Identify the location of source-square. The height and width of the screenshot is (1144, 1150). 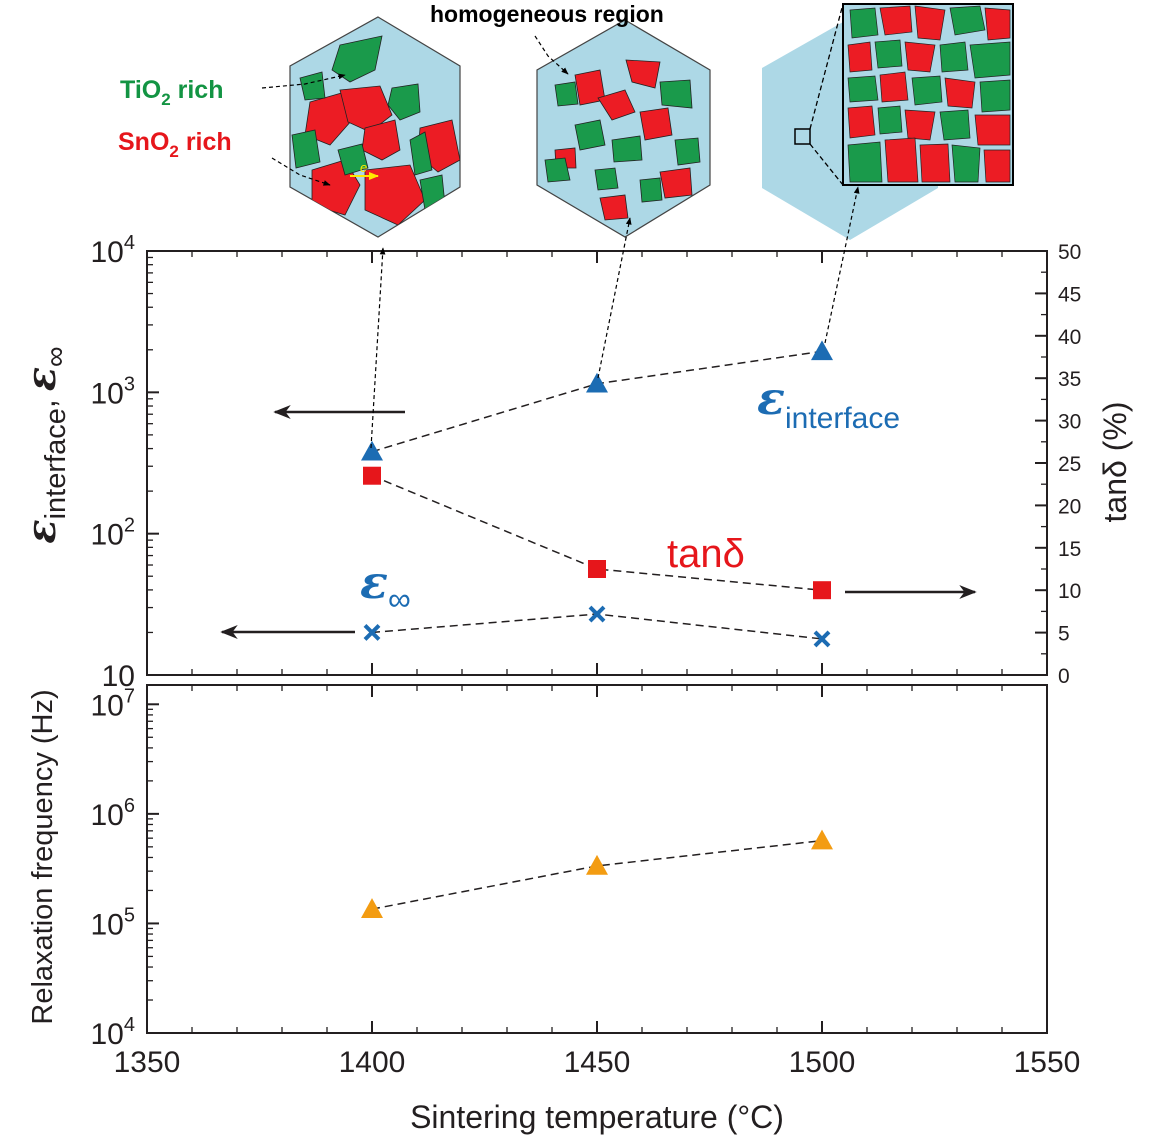
(802, 136).